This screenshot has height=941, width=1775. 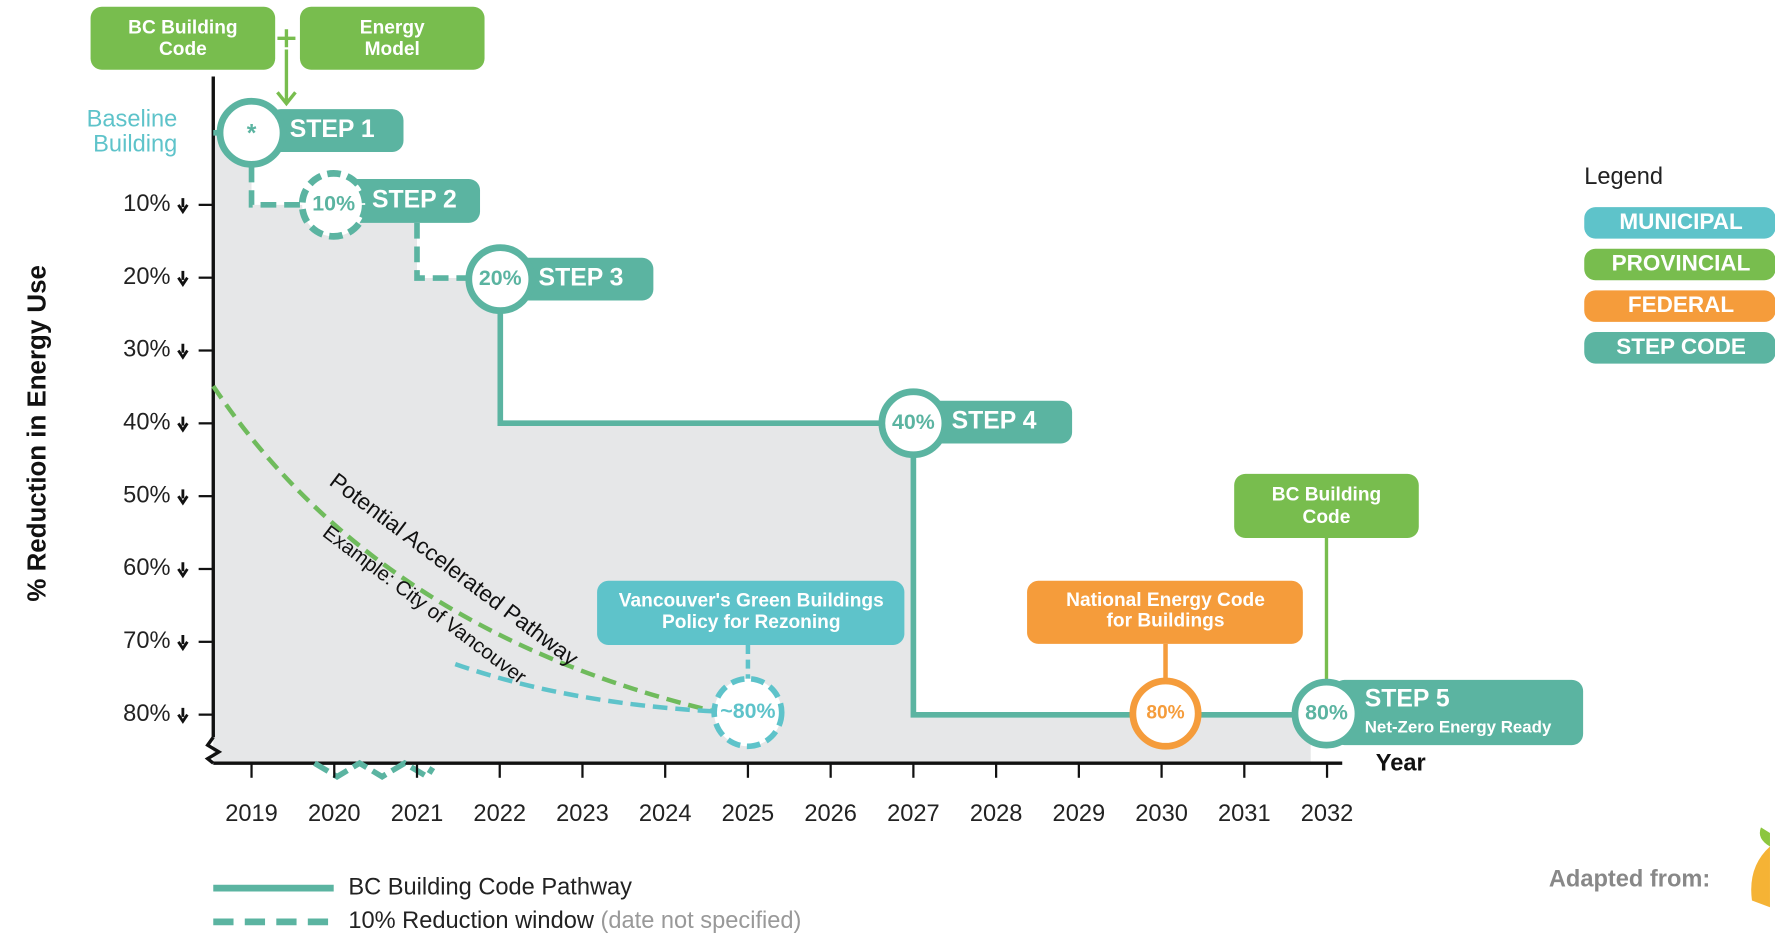 What do you see at coordinates (392, 49) in the screenshot?
I see `box-text: Model` at bounding box center [392, 49].